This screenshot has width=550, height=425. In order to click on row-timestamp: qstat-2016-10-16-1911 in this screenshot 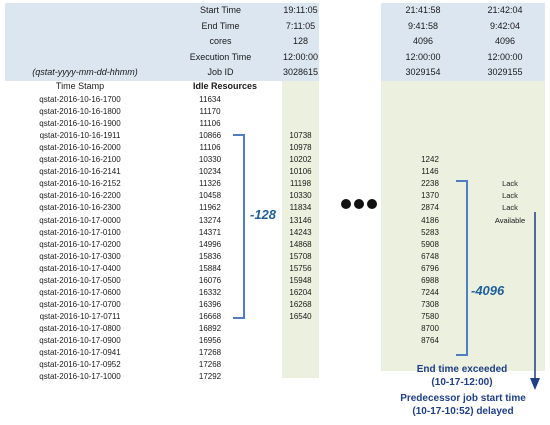, I will do `click(80, 136)`.